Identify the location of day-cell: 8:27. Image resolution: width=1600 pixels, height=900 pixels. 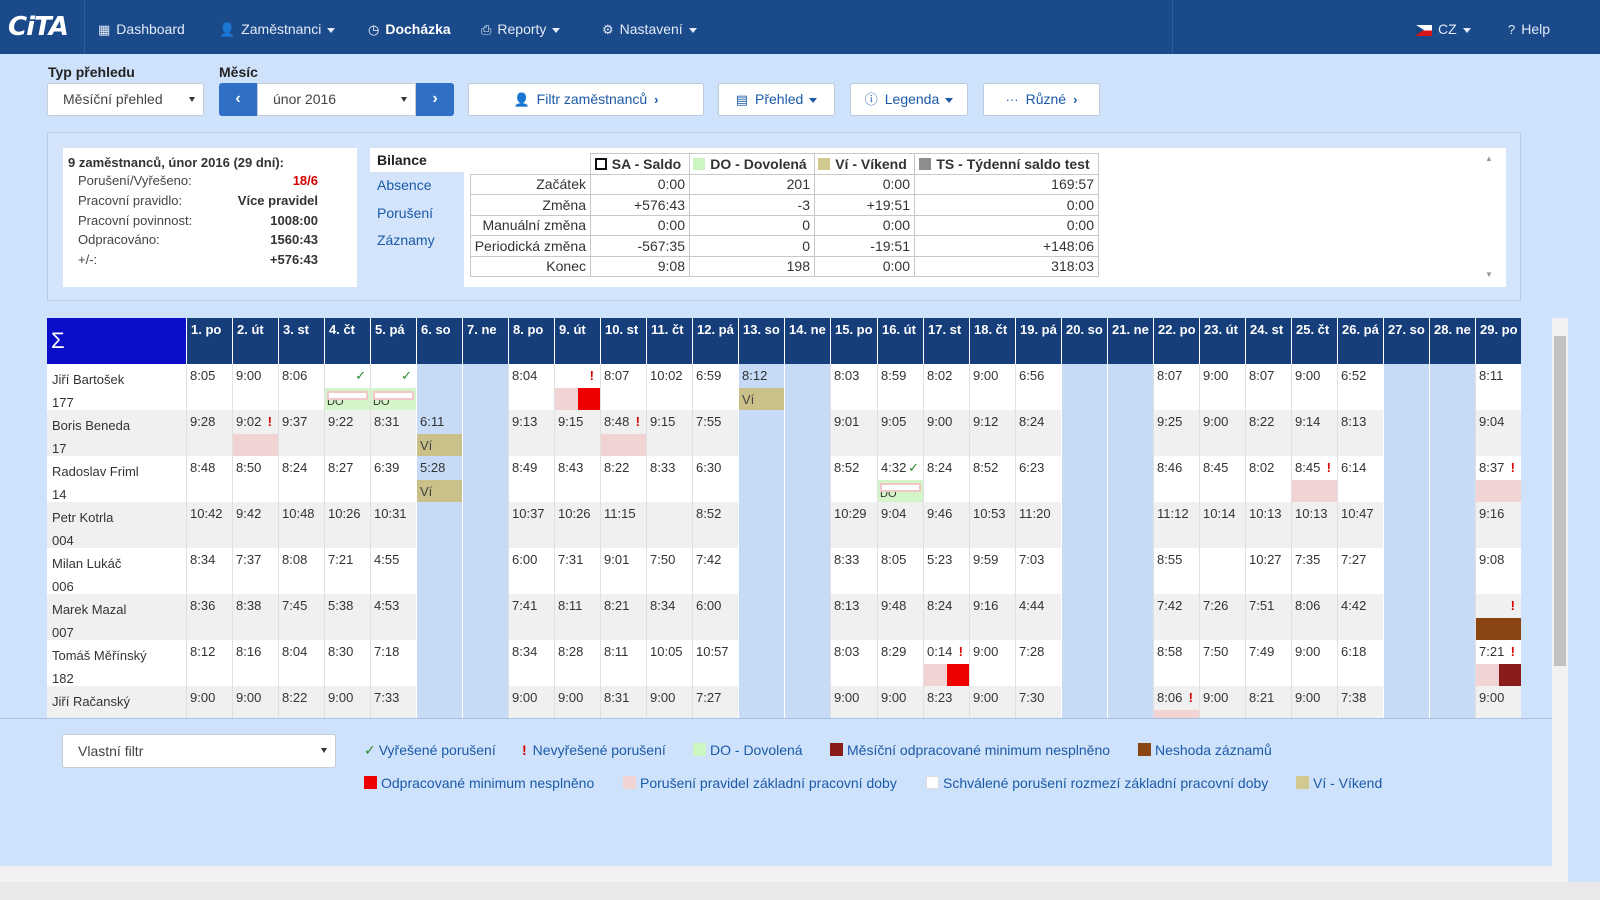
(347, 479).